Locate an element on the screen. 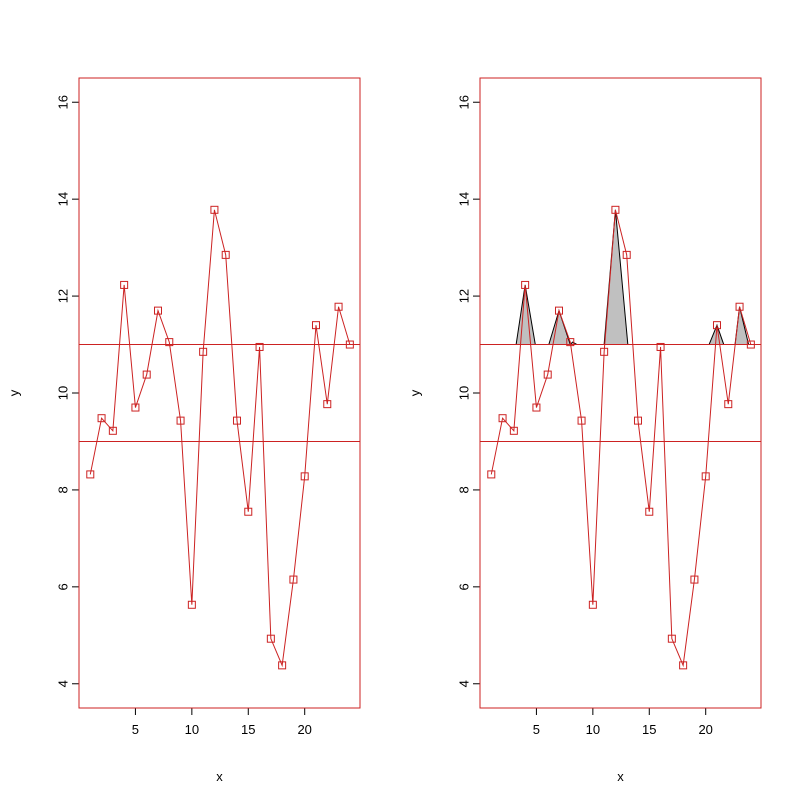 The image size is (801, 806). shaded-peak is located at coordinates (616, 277).